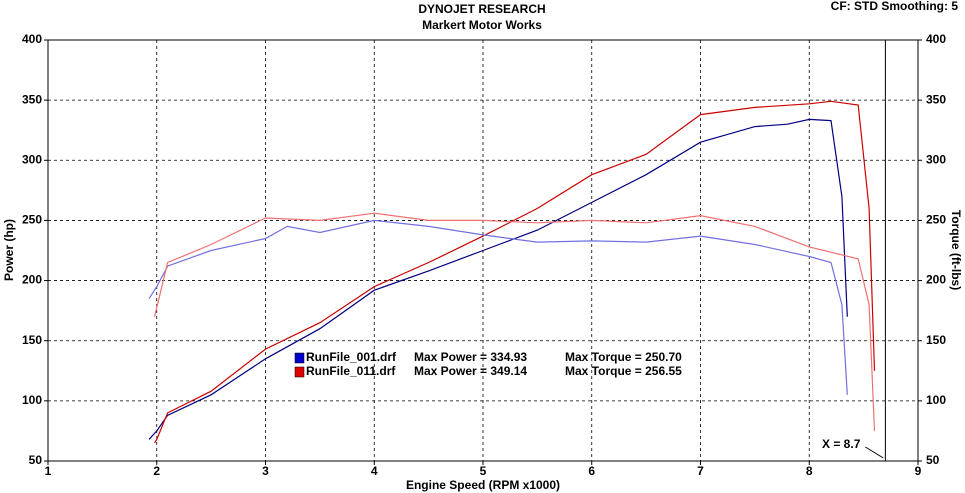 Image resolution: width=965 pixels, height=493 pixels. What do you see at coordinates (470, 357) in the screenshot?
I see `legend-power: Max Power = 334.93` at bounding box center [470, 357].